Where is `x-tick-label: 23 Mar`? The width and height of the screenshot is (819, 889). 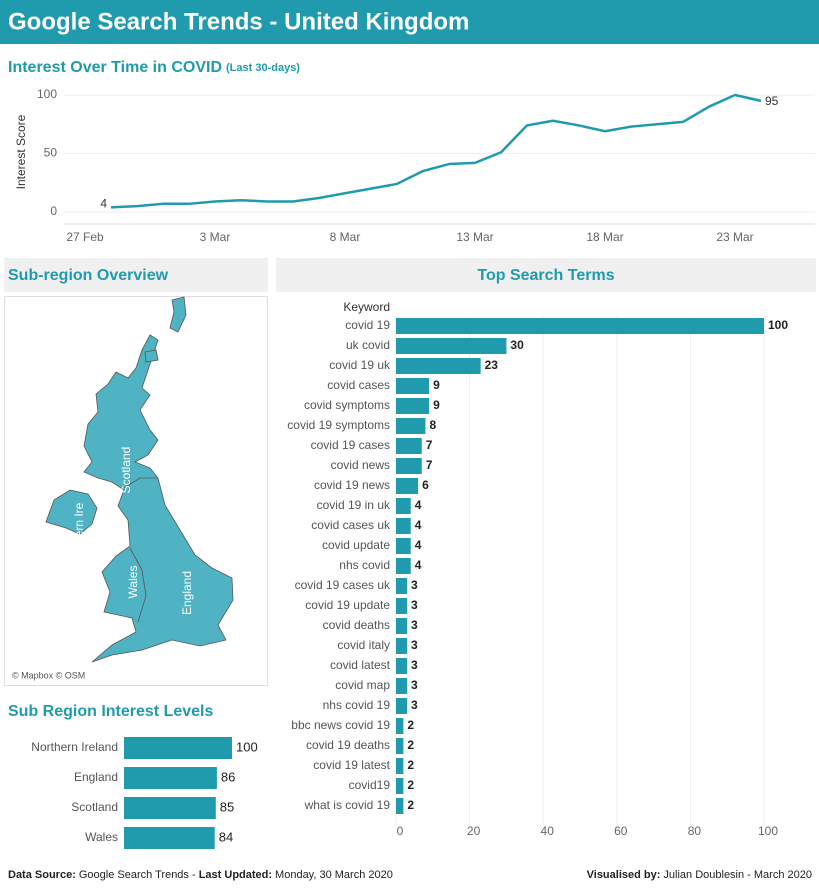
x-tick-label: 23 Mar is located at coordinates (734, 237).